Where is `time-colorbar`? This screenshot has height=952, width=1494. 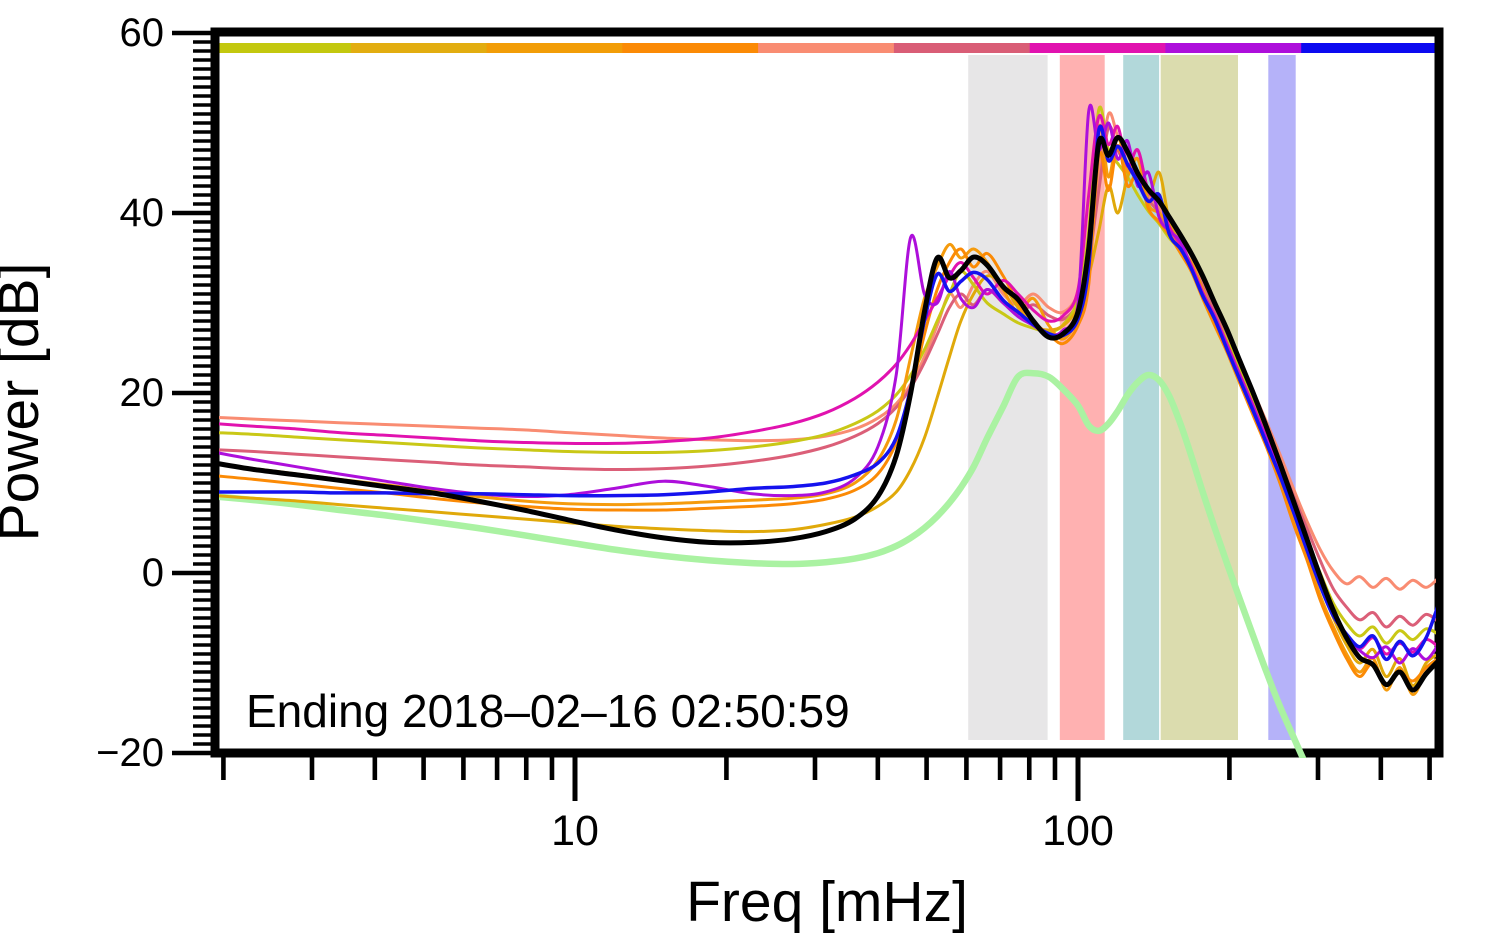 time-colorbar is located at coordinates (826, 48).